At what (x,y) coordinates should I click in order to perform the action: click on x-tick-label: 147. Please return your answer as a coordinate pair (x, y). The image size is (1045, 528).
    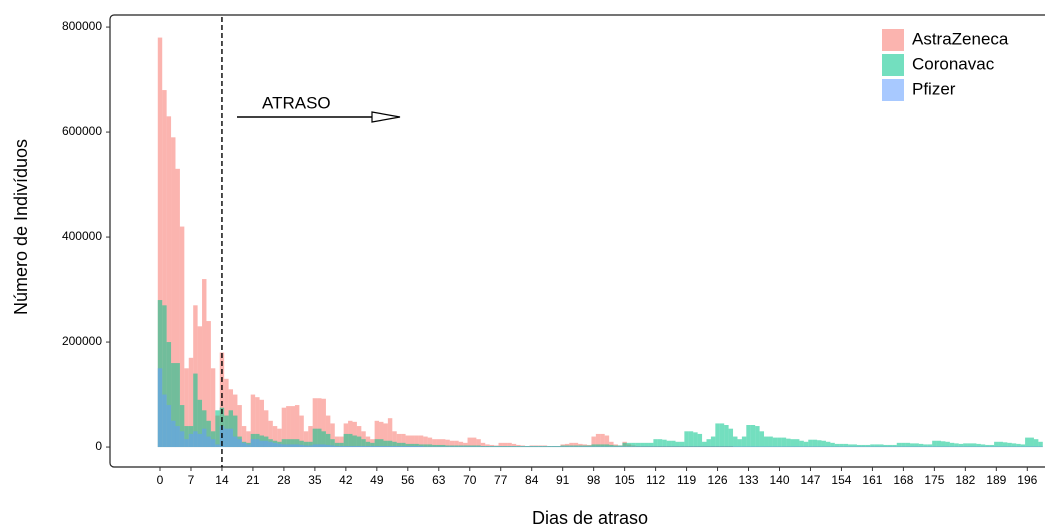
    Looking at the image, I should click on (810, 480).